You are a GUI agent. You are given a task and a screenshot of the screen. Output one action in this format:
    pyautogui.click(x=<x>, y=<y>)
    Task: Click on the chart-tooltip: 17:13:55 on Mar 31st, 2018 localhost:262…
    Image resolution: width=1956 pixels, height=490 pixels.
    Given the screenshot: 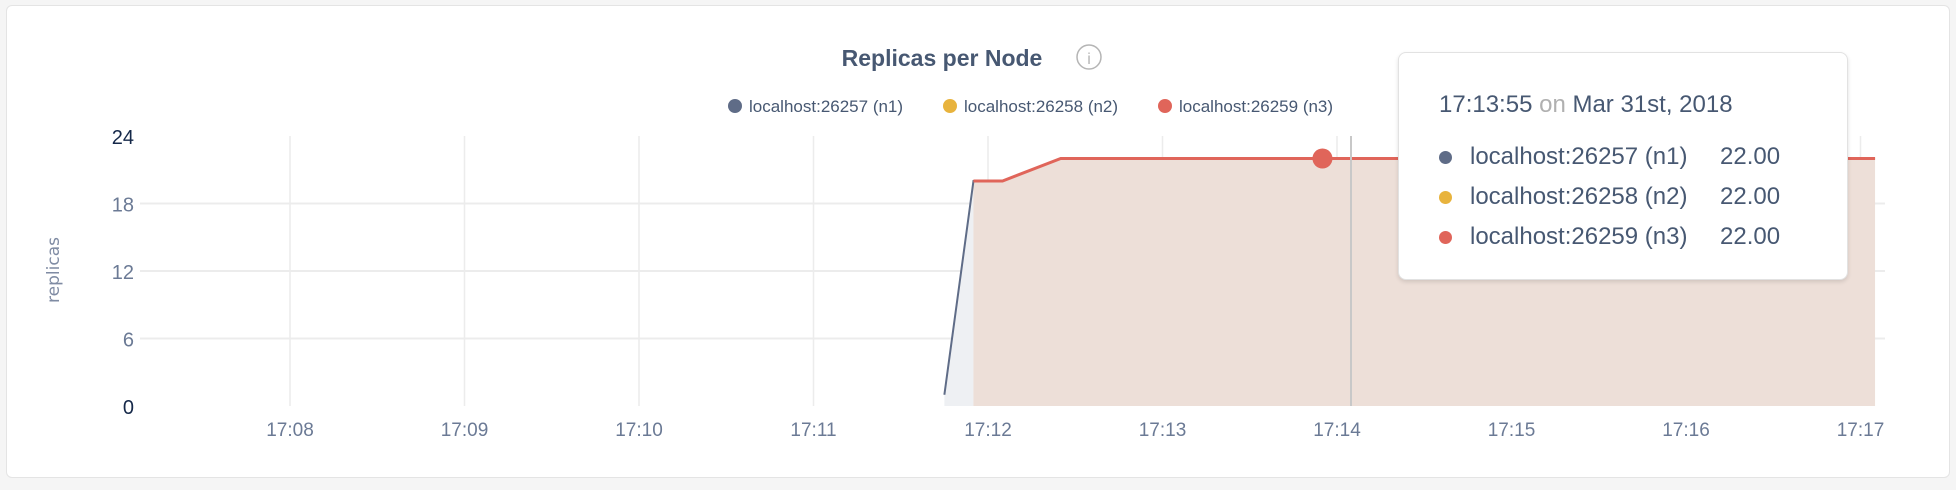 What is the action you would take?
    pyautogui.click(x=1623, y=166)
    